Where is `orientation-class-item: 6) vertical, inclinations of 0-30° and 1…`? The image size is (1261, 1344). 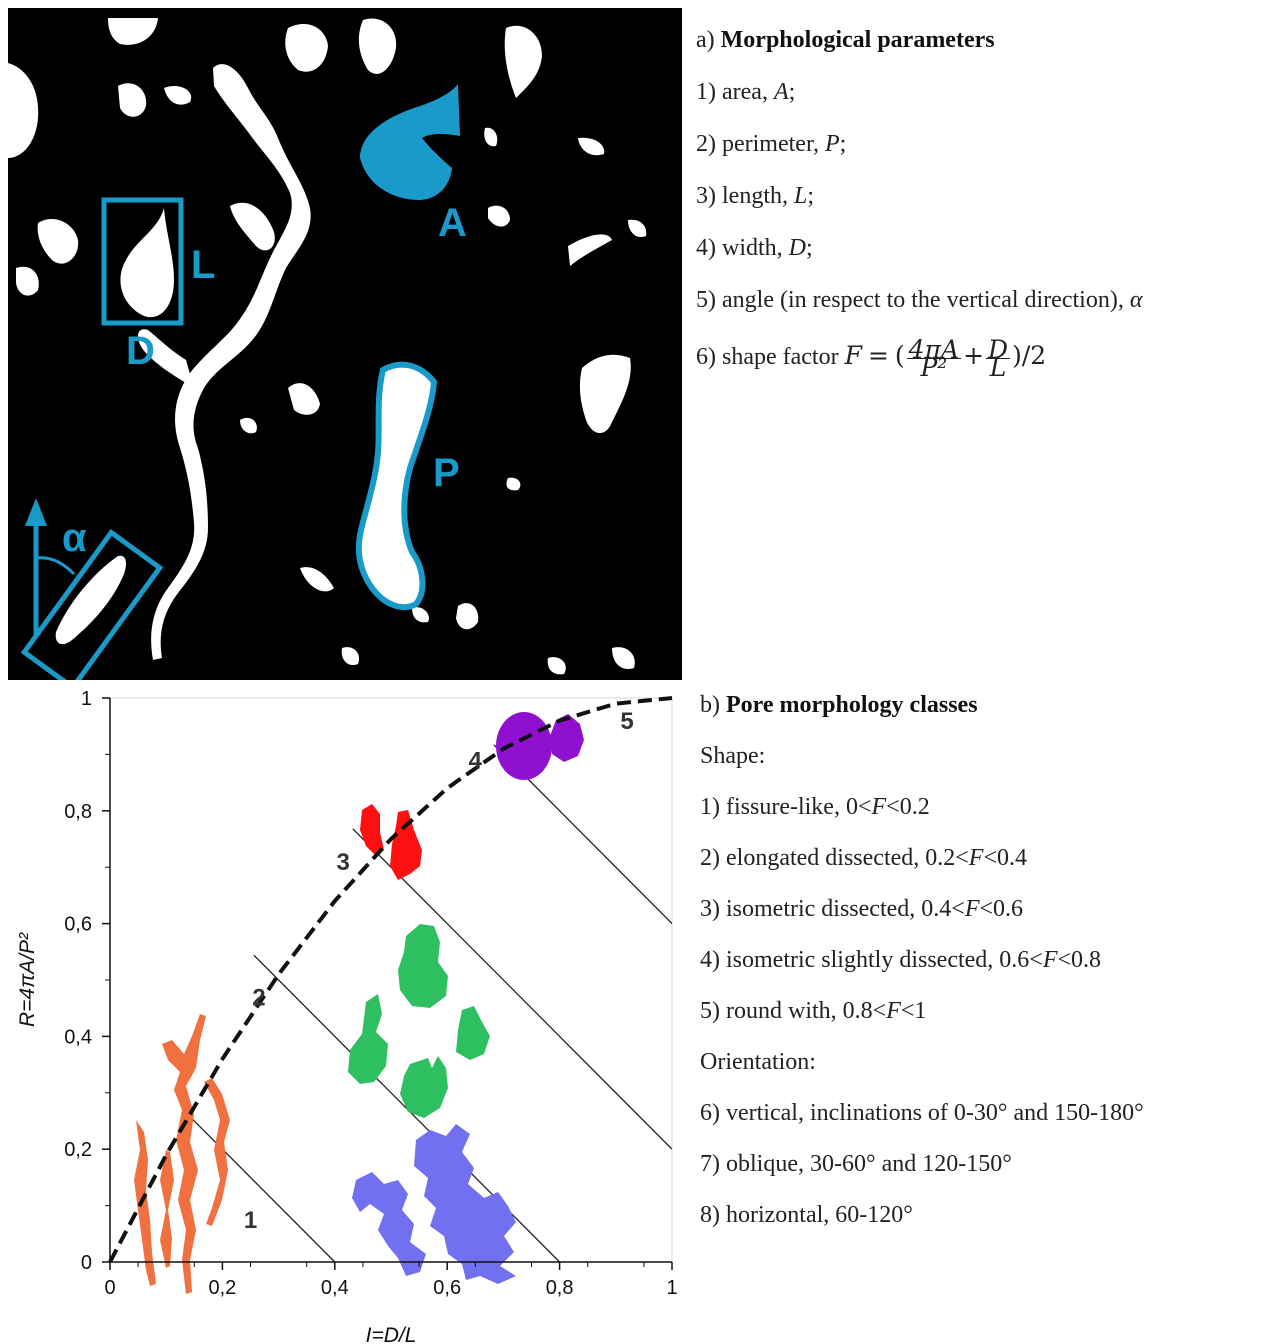 orientation-class-item: 6) vertical, inclinations of 0-30° and 1… is located at coordinates (922, 1113).